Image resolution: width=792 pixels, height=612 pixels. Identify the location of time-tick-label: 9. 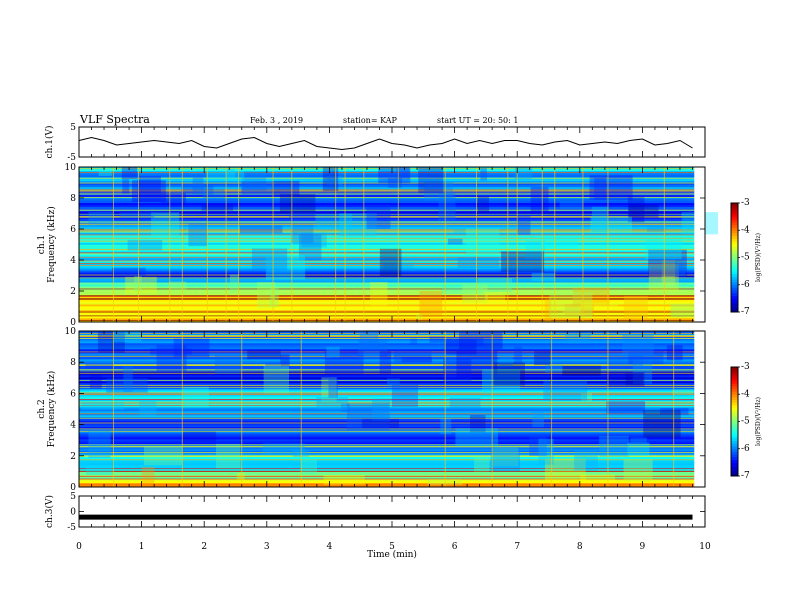
(643, 547).